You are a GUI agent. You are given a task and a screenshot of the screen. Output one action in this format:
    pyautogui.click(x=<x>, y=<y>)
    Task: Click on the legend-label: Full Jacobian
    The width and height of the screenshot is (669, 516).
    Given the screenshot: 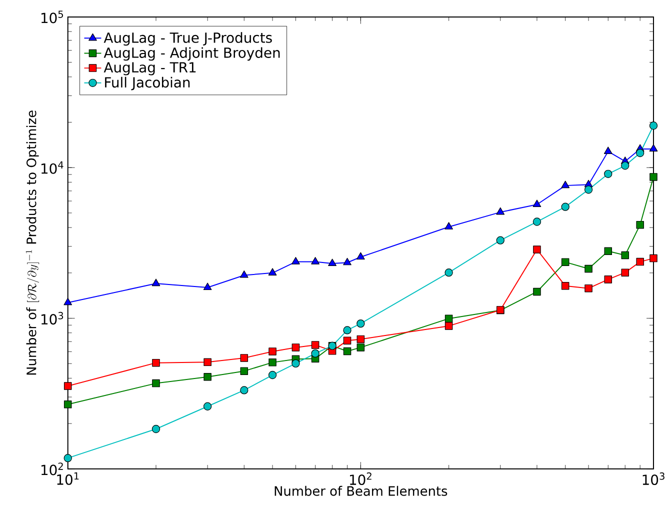 What is the action you would take?
    pyautogui.click(x=147, y=83)
    